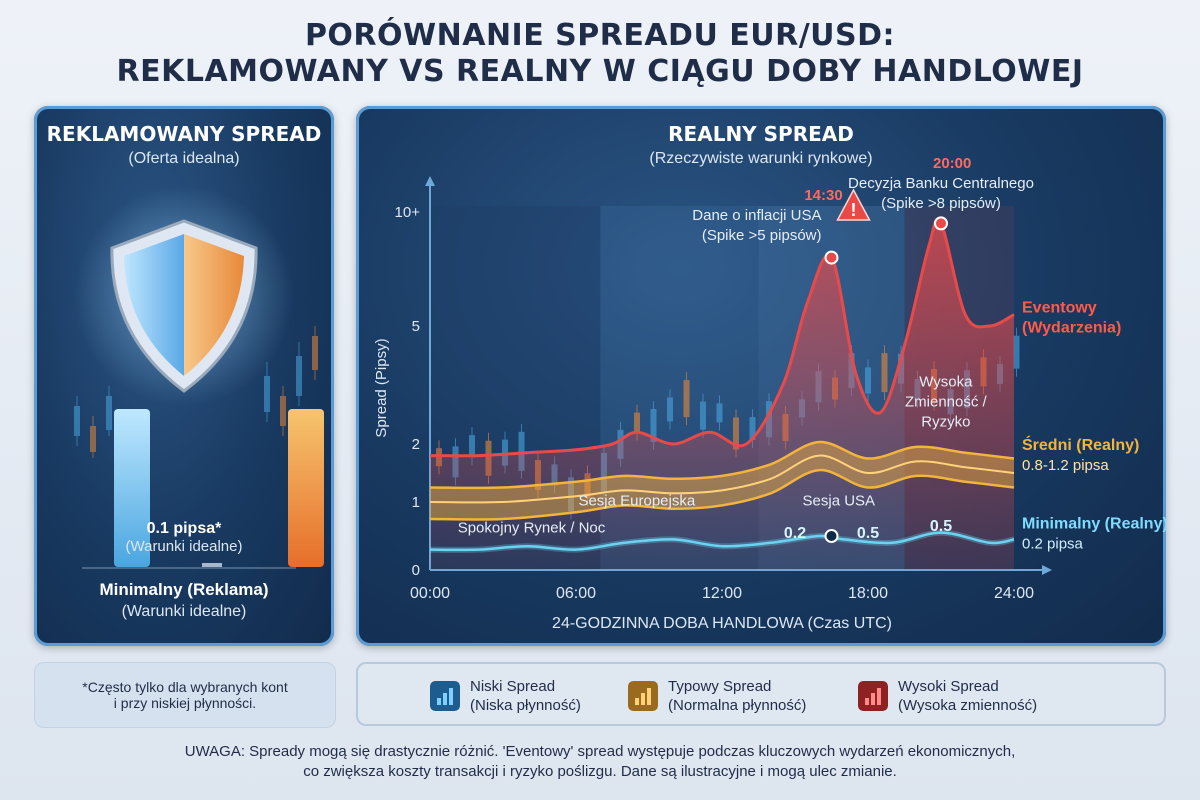 This screenshot has height=800, width=1200. Describe the element at coordinates (761, 134) in the screenshot. I see `real-panel-title: REALNY SPREAD` at that location.